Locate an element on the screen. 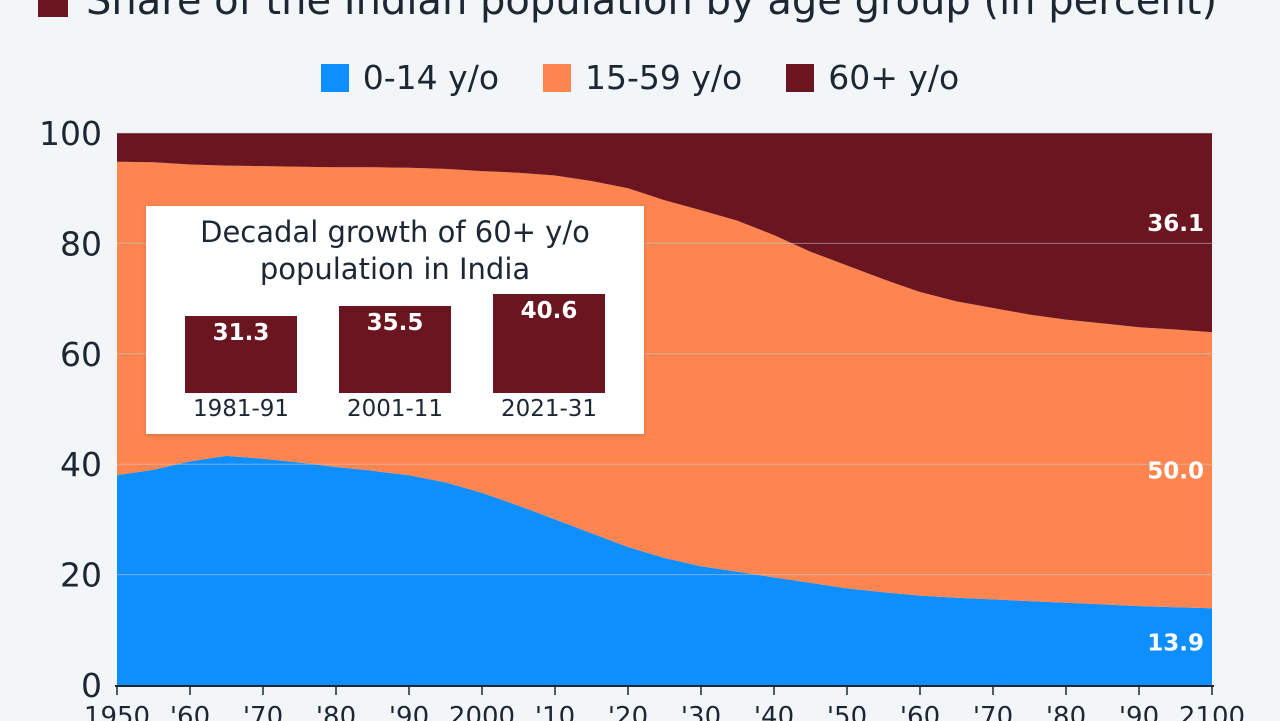 The height and width of the screenshot is (721, 1280). legend-swatch-working is located at coordinates (557, 77).